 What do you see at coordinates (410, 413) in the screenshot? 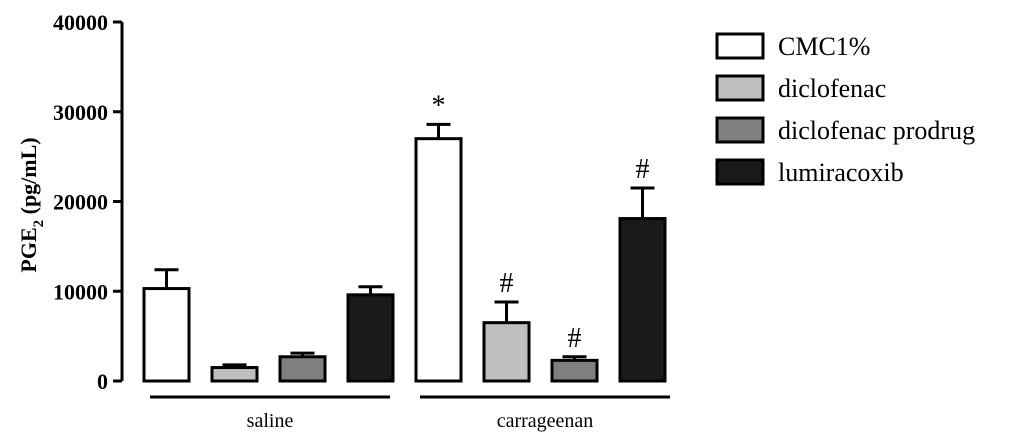
I see `group-axis: saline carrageenan` at bounding box center [410, 413].